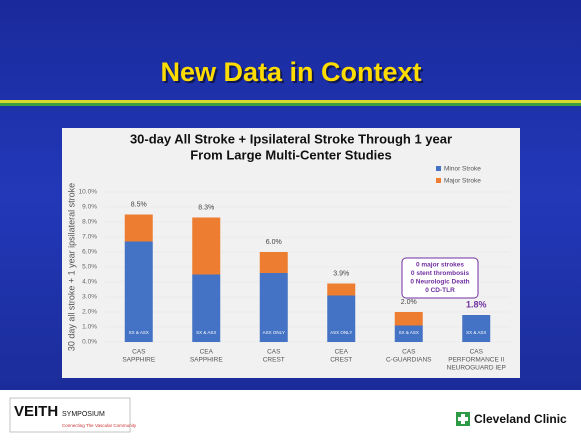 The width and height of the screenshot is (581, 441). I want to click on logo-left, so click(70, 415).